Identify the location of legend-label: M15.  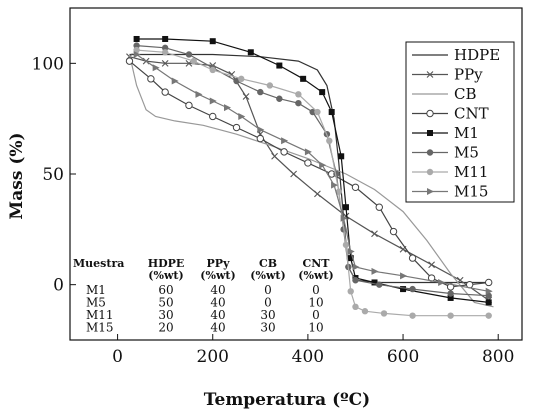
(471, 192).